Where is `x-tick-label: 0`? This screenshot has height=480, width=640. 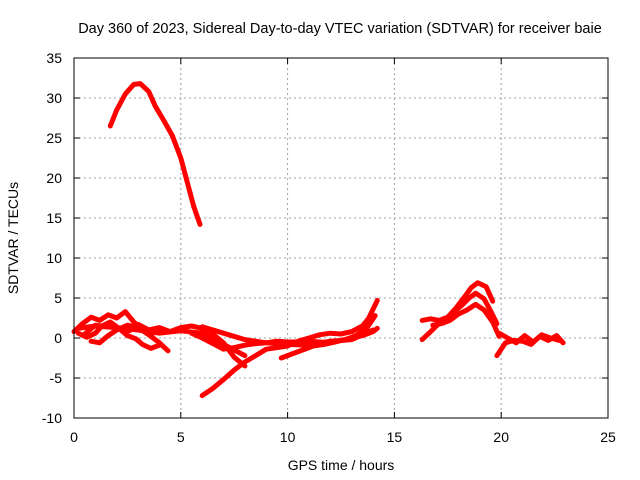 x-tick-label: 0 is located at coordinates (74, 437).